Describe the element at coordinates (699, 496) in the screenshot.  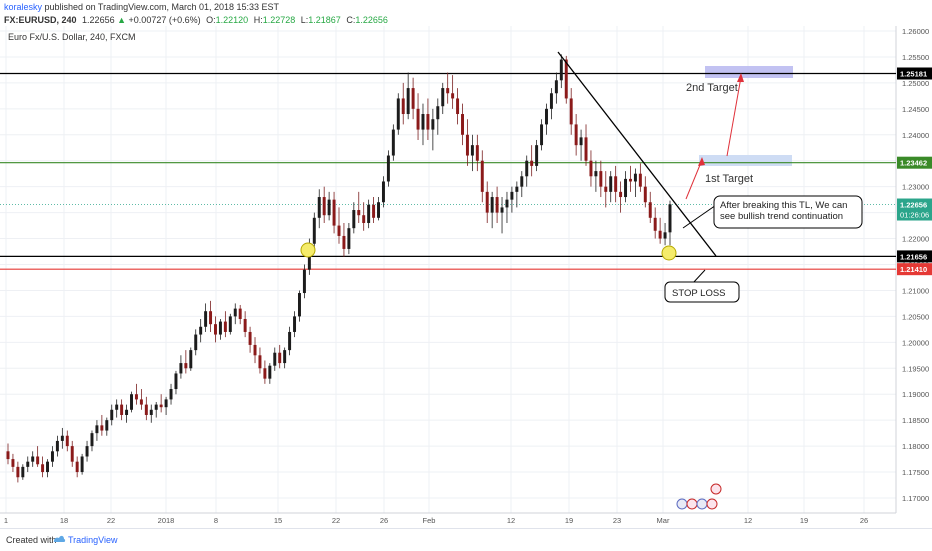
I see `event-icons` at that location.